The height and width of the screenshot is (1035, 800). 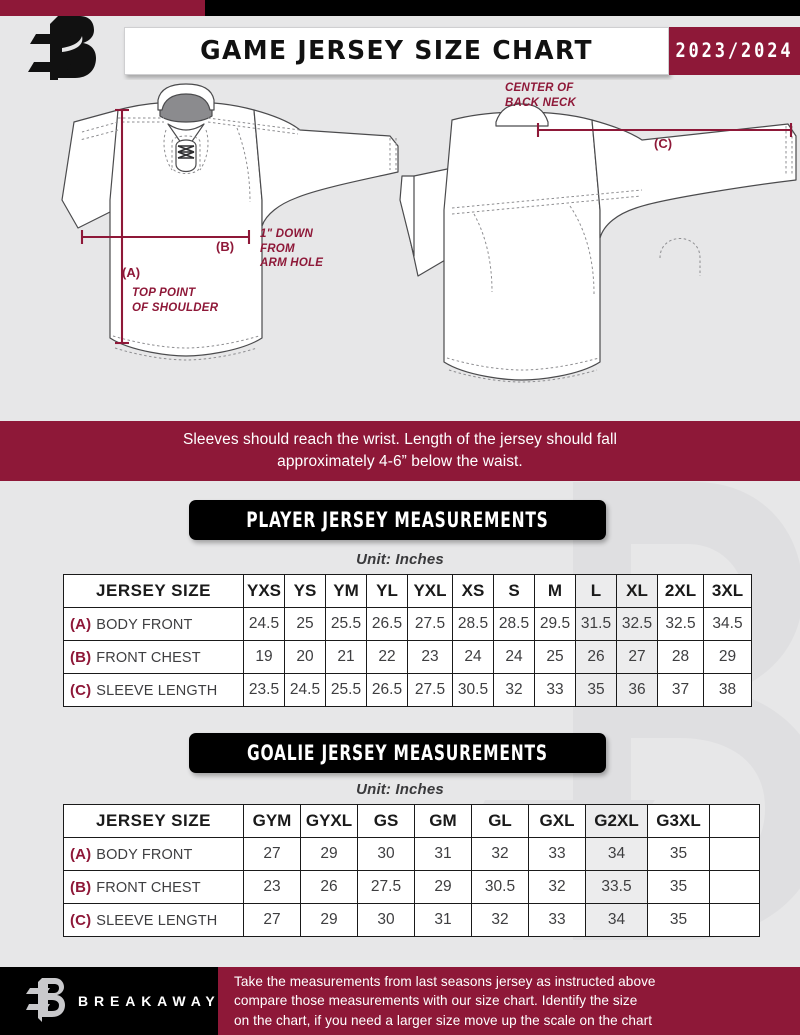 What do you see at coordinates (443, 821) in the screenshot?
I see `column-header-gm: GM` at bounding box center [443, 821].